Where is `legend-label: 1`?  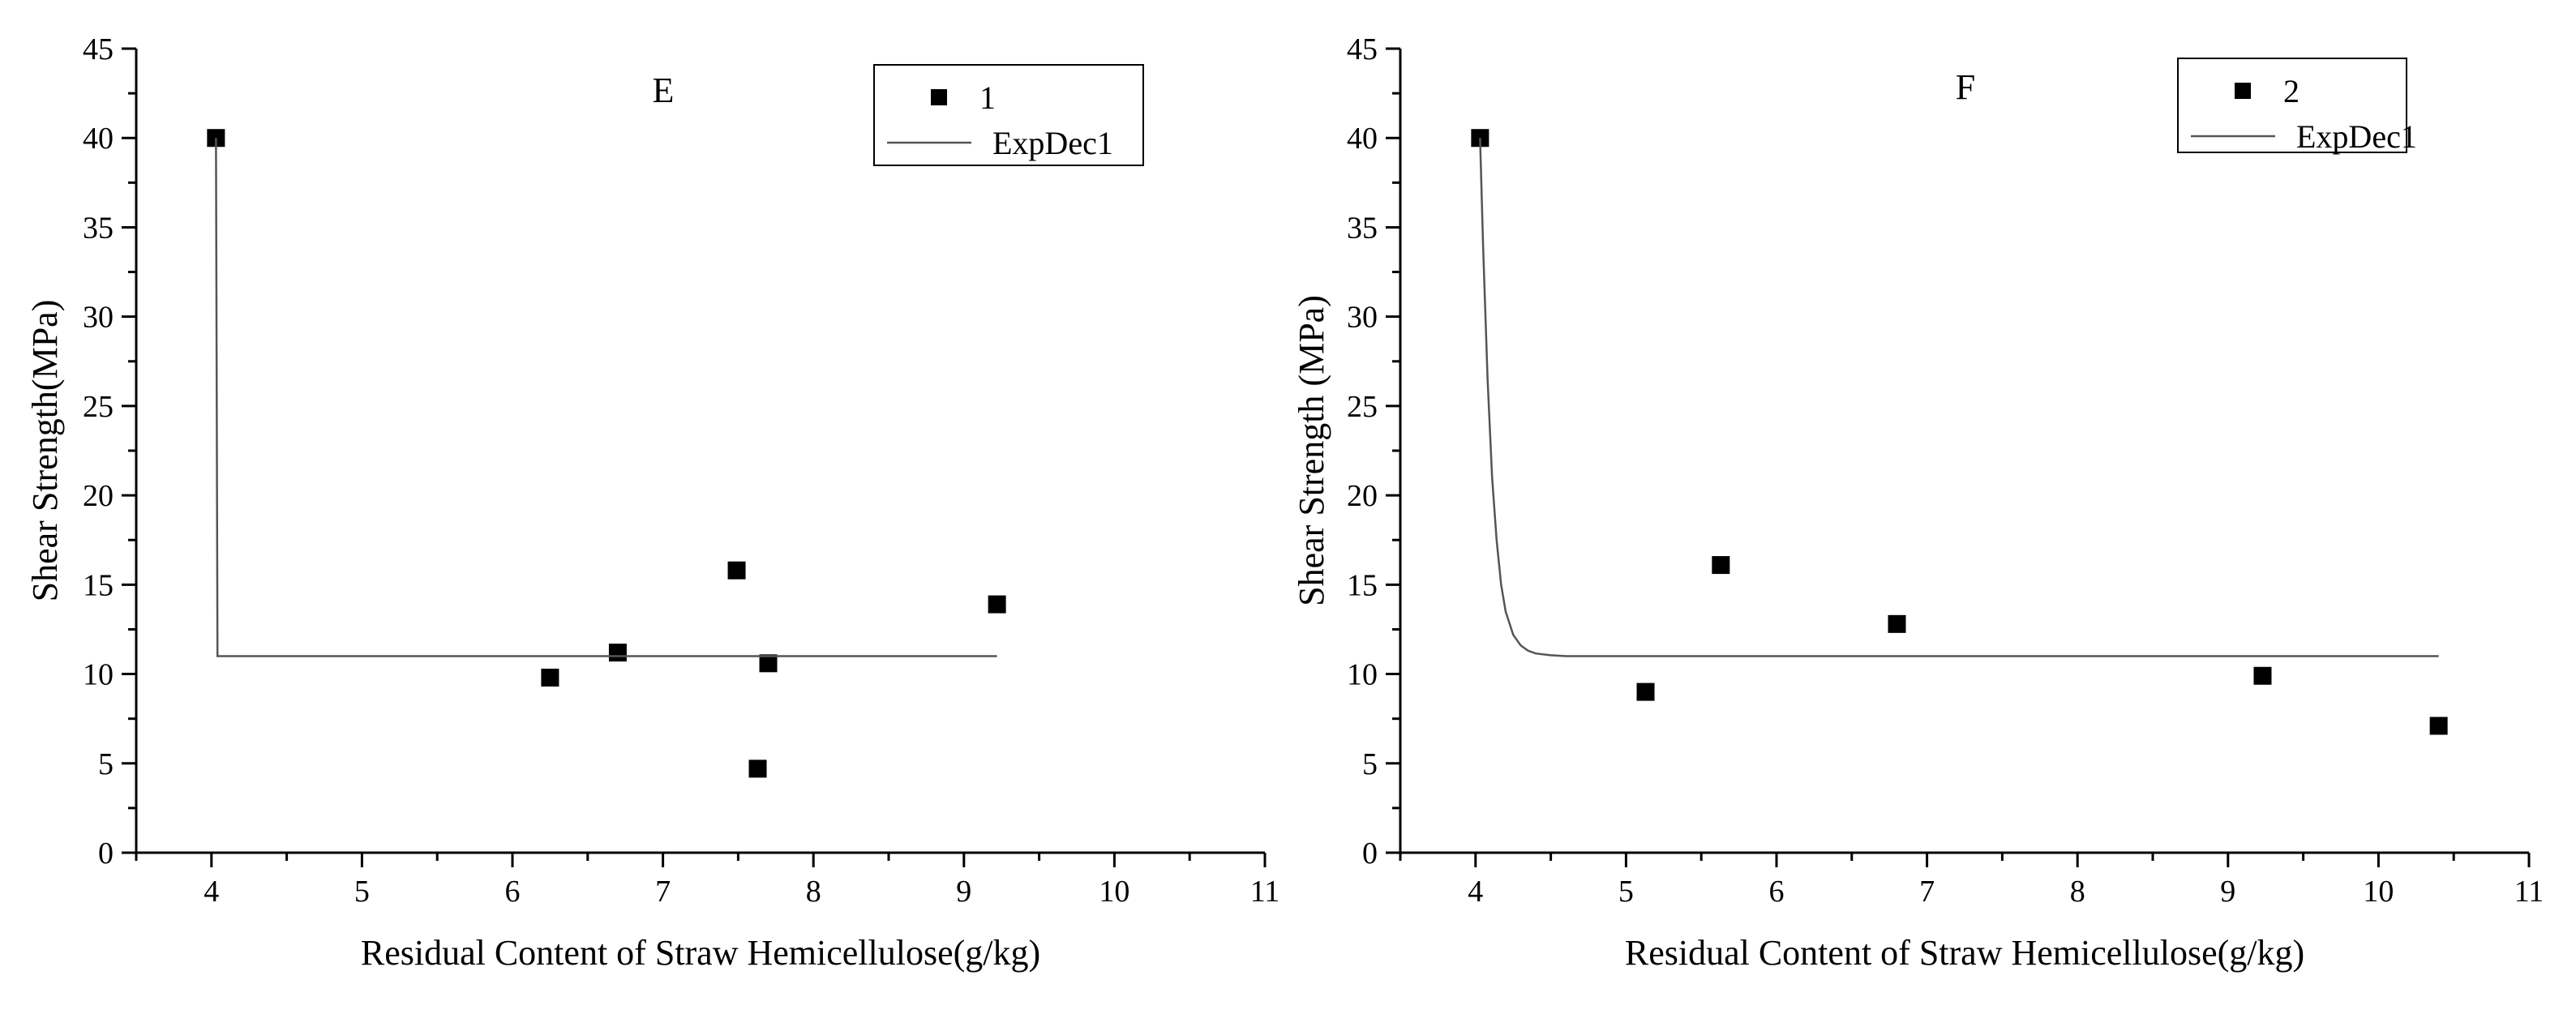 legend-label: 1 is located at coordinates (987, 97).